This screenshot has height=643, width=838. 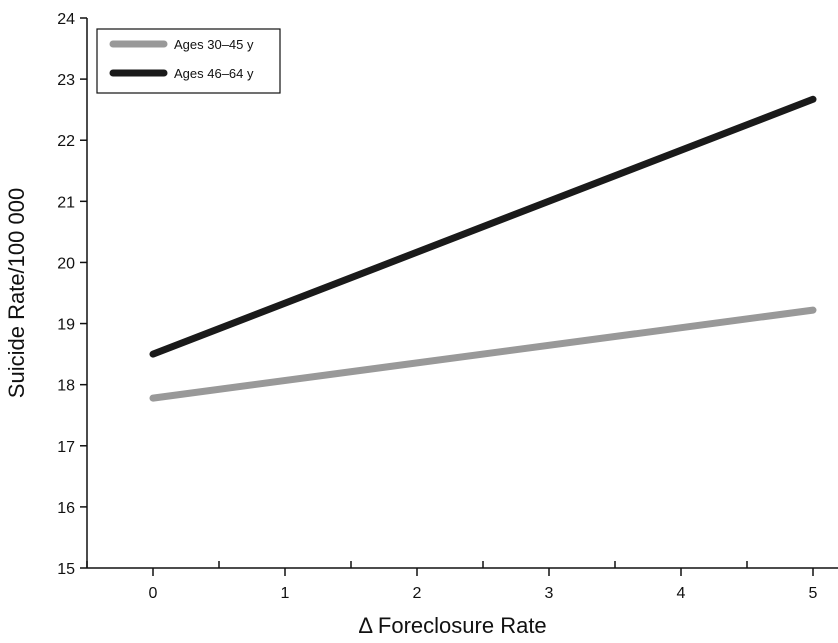 I want to click on x-tick-label: 5, so click(x=813, y=593).